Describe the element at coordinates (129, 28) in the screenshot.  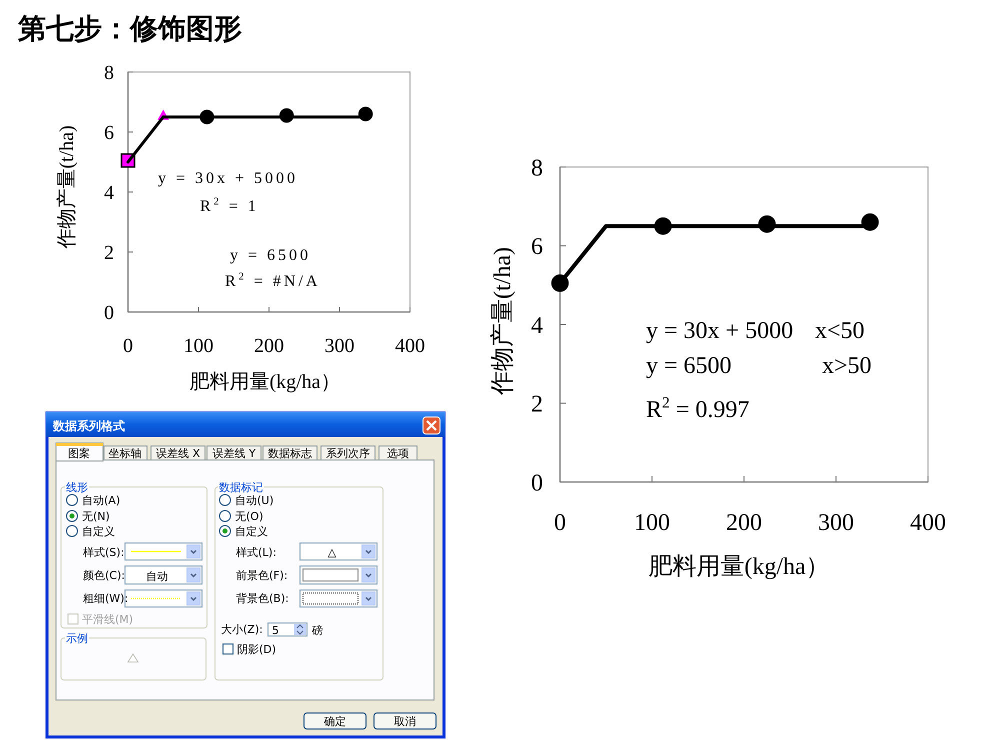
I see `chart-title: 第七步：修饰图形` at that location.